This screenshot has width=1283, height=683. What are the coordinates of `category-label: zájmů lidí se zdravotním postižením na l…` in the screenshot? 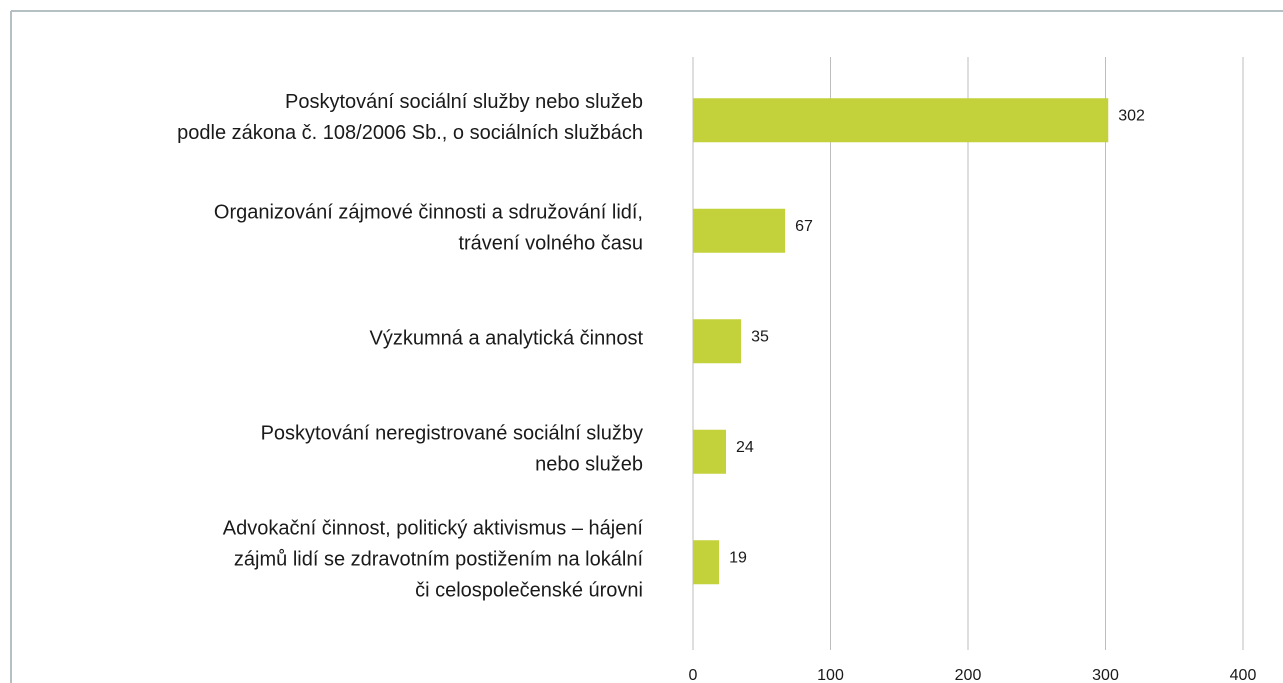 It's located at (439, 560).